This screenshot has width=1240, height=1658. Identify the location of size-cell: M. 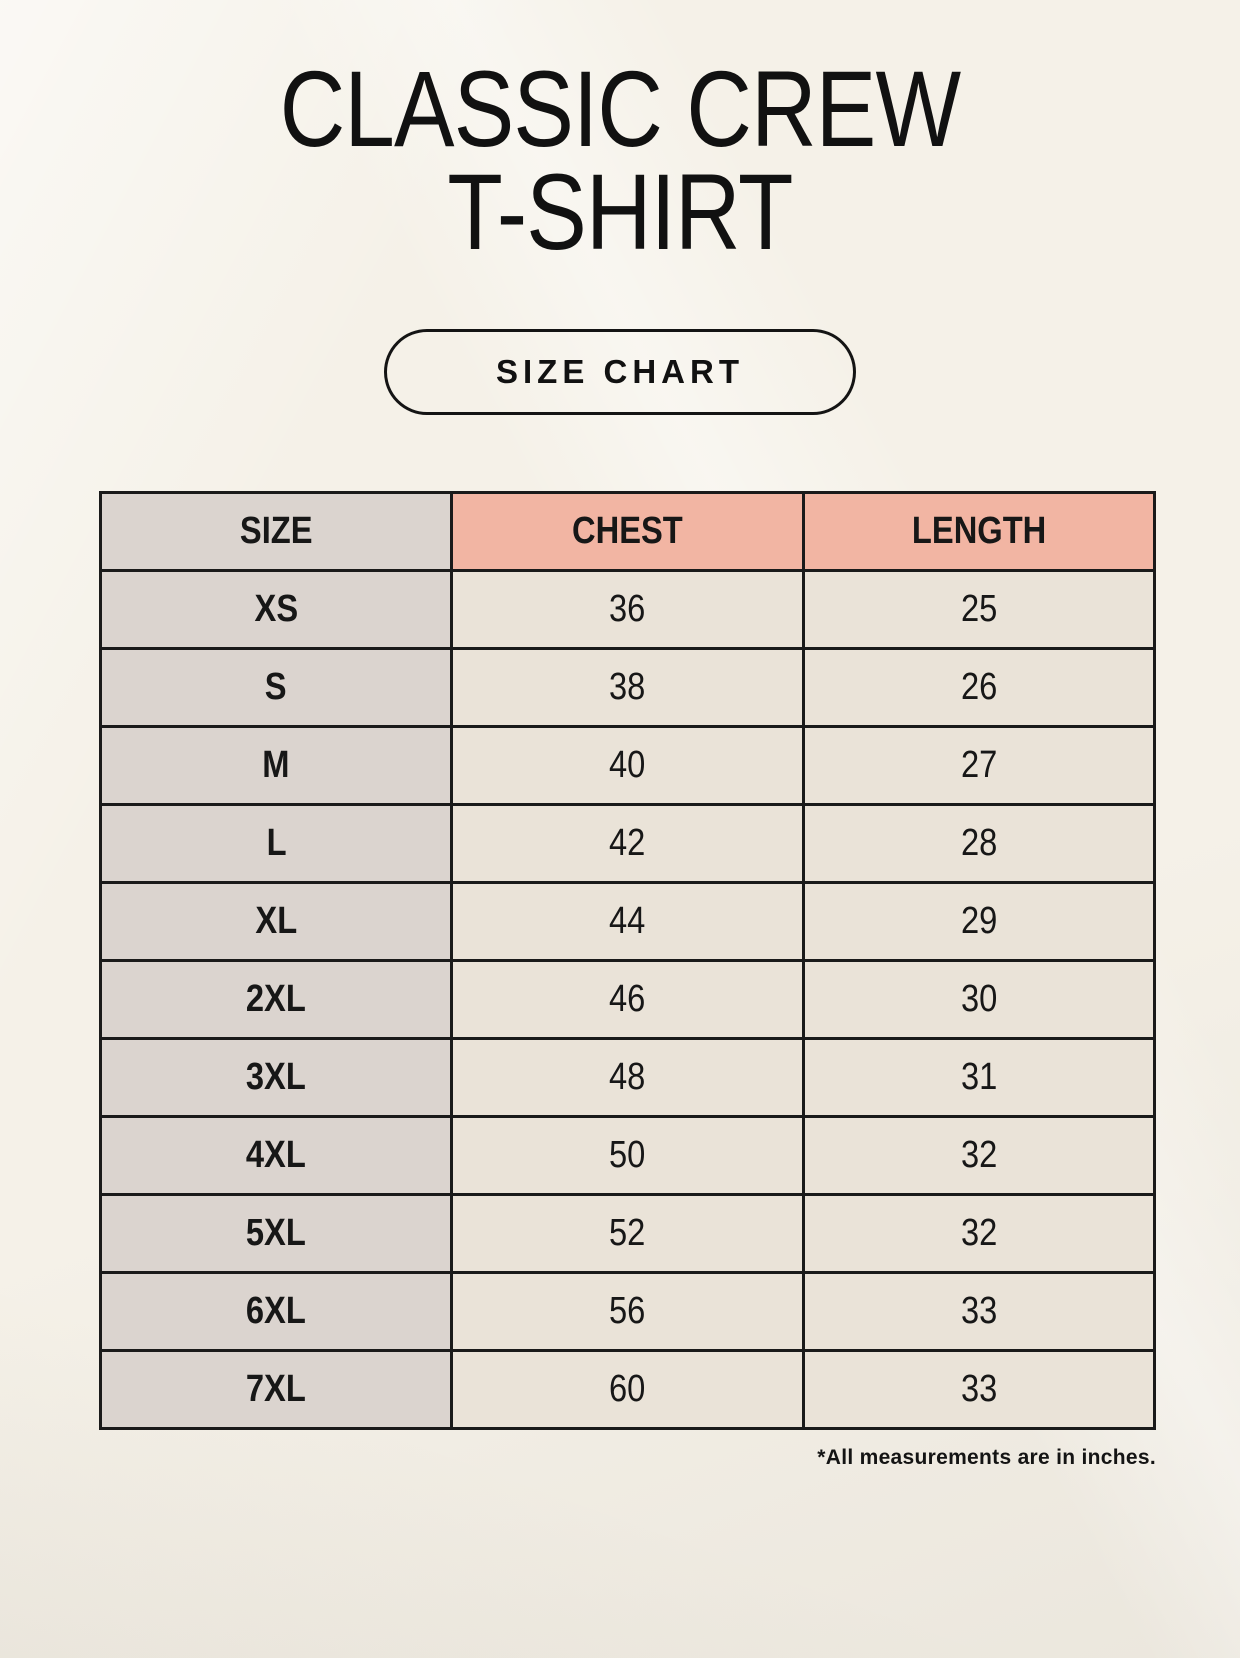
(276, 766).